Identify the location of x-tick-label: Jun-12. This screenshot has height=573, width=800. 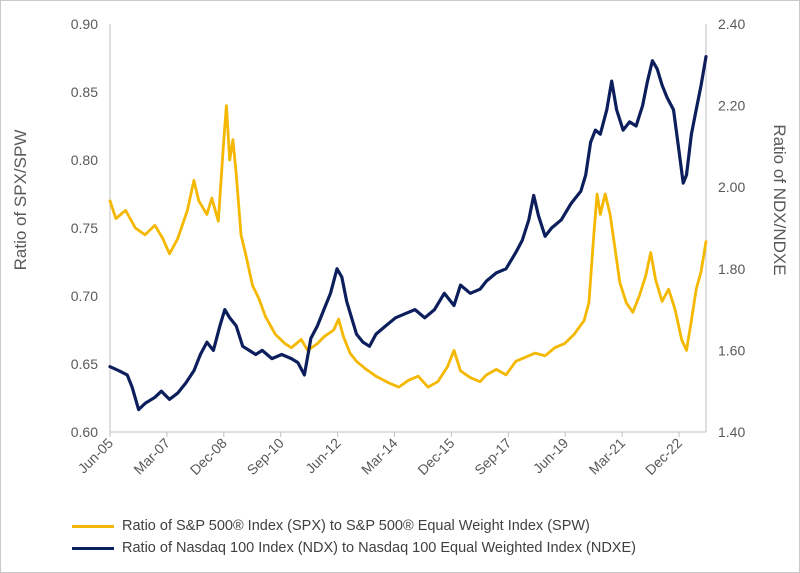
(323, 456).